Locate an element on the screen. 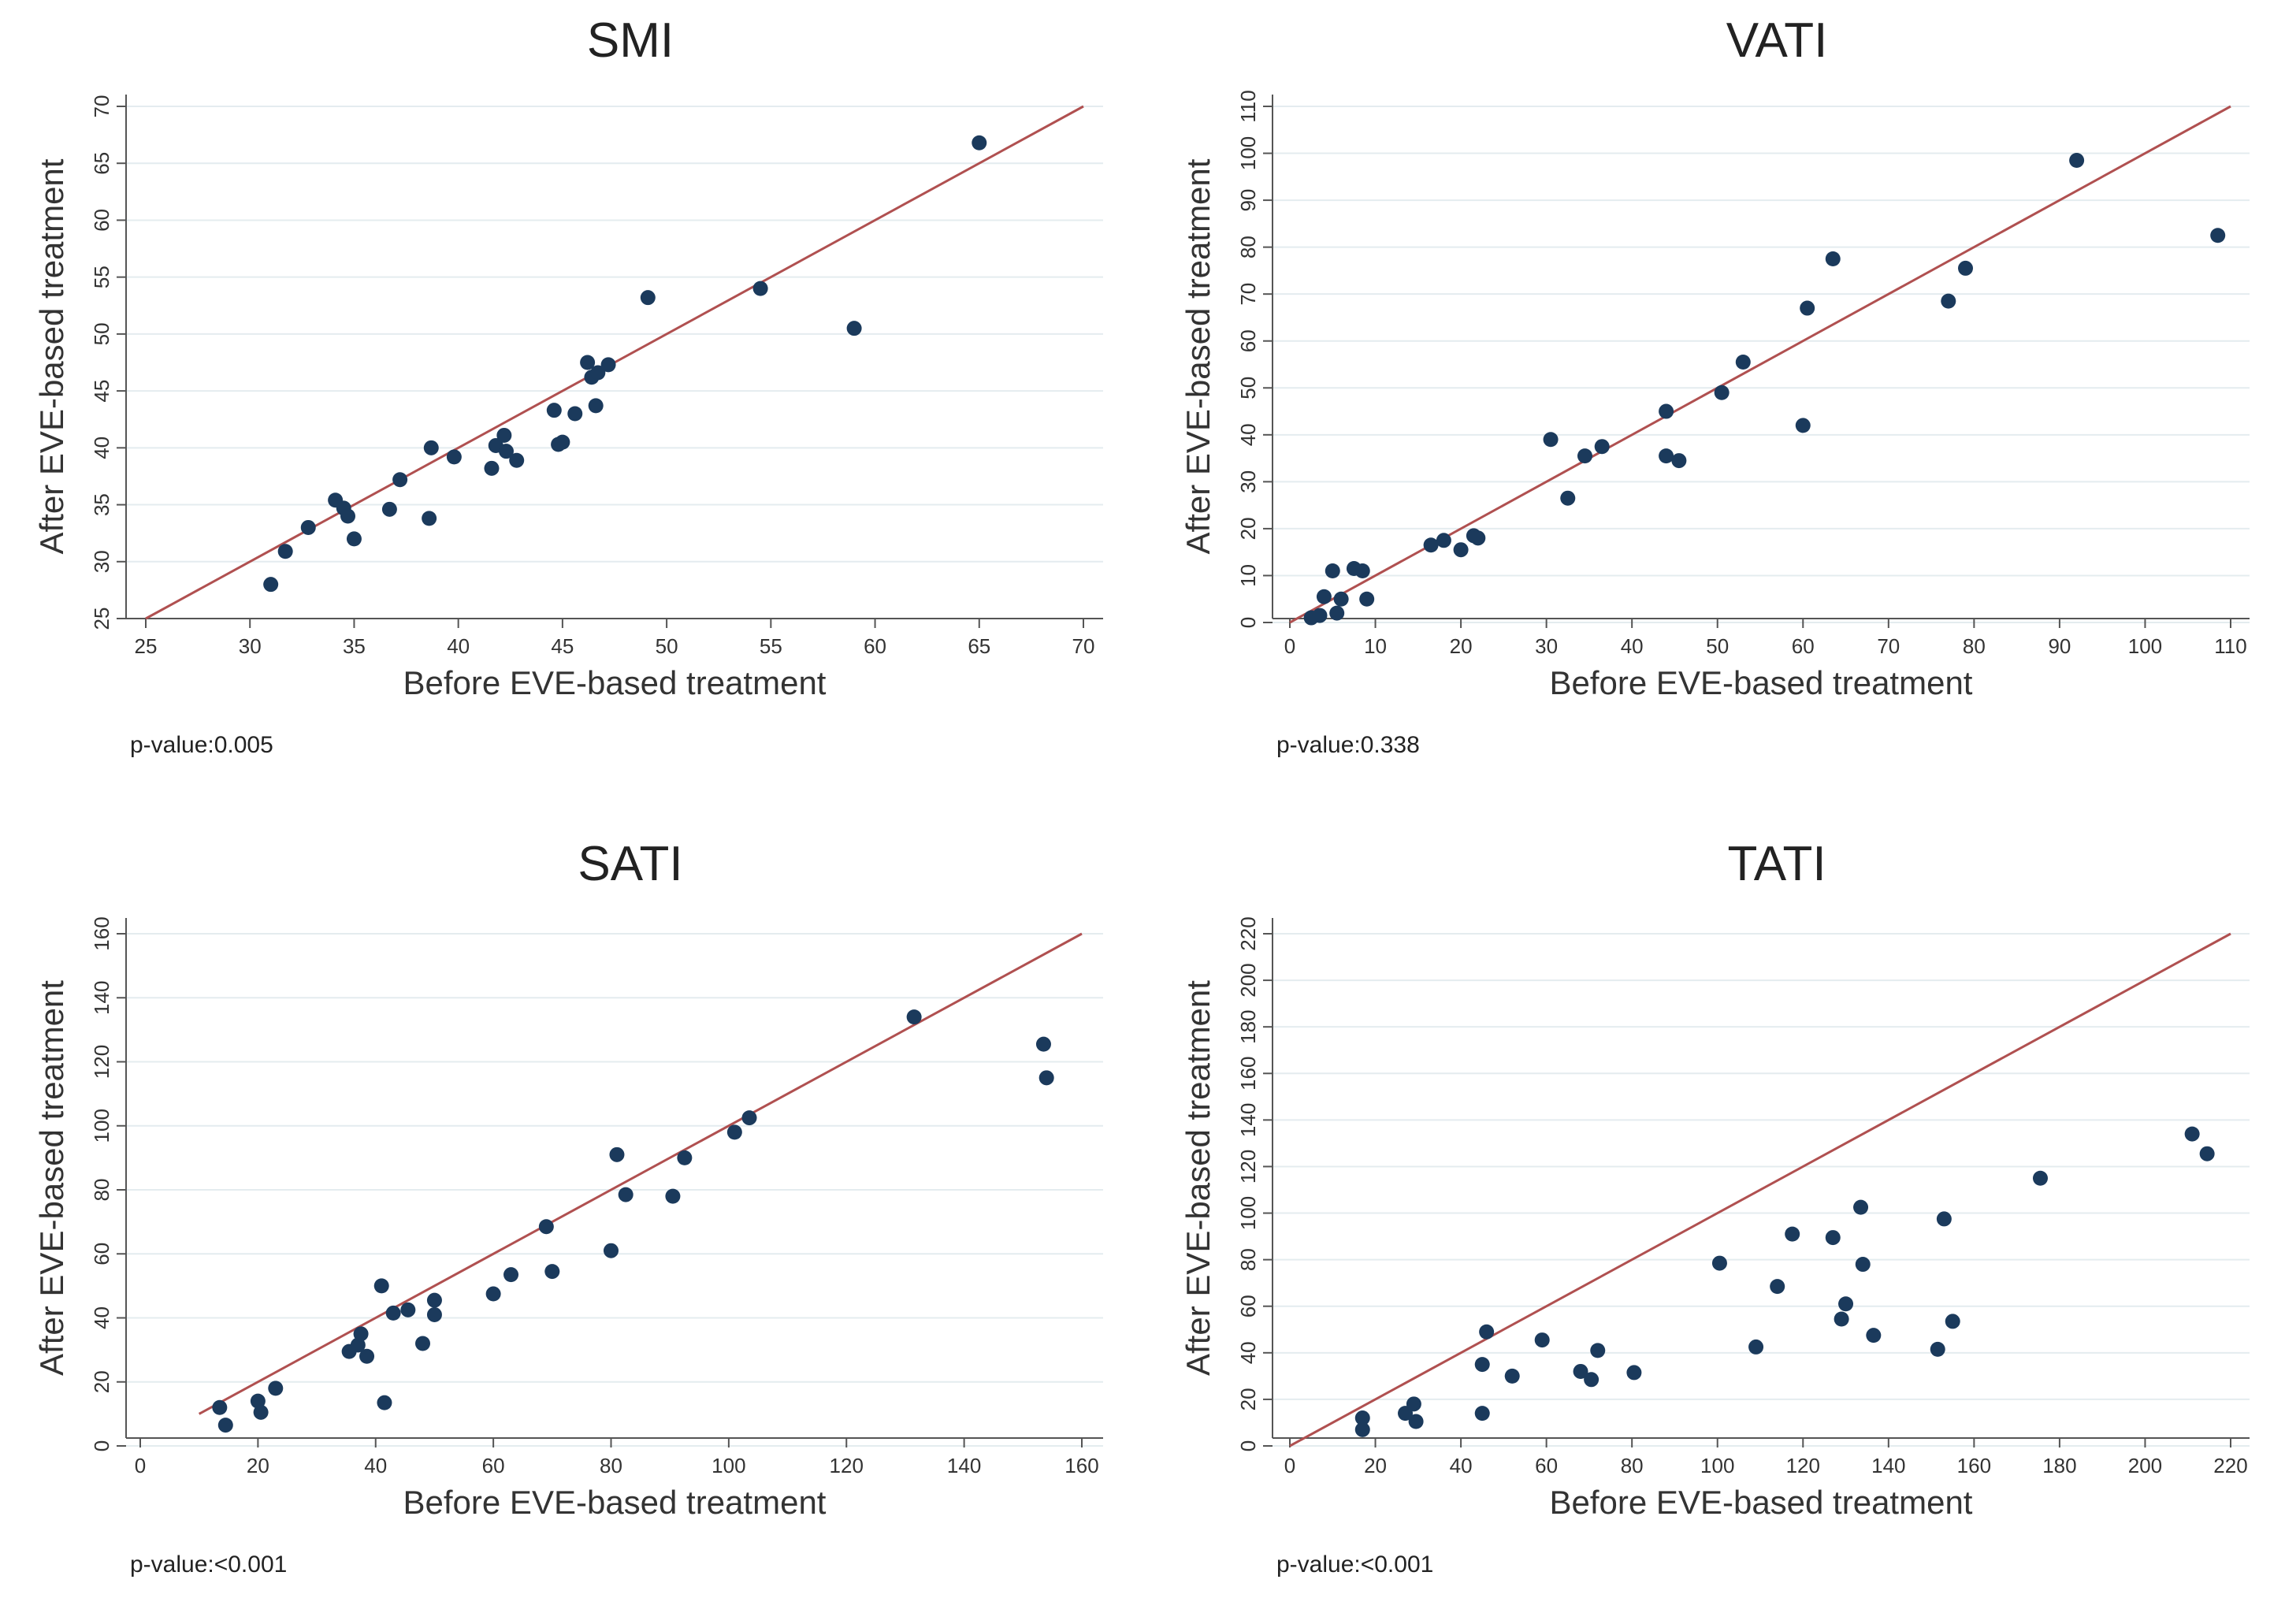 The image size is (2285, 1624). sati-y-tick-label: 0 is located at coordinates (101, 1445).